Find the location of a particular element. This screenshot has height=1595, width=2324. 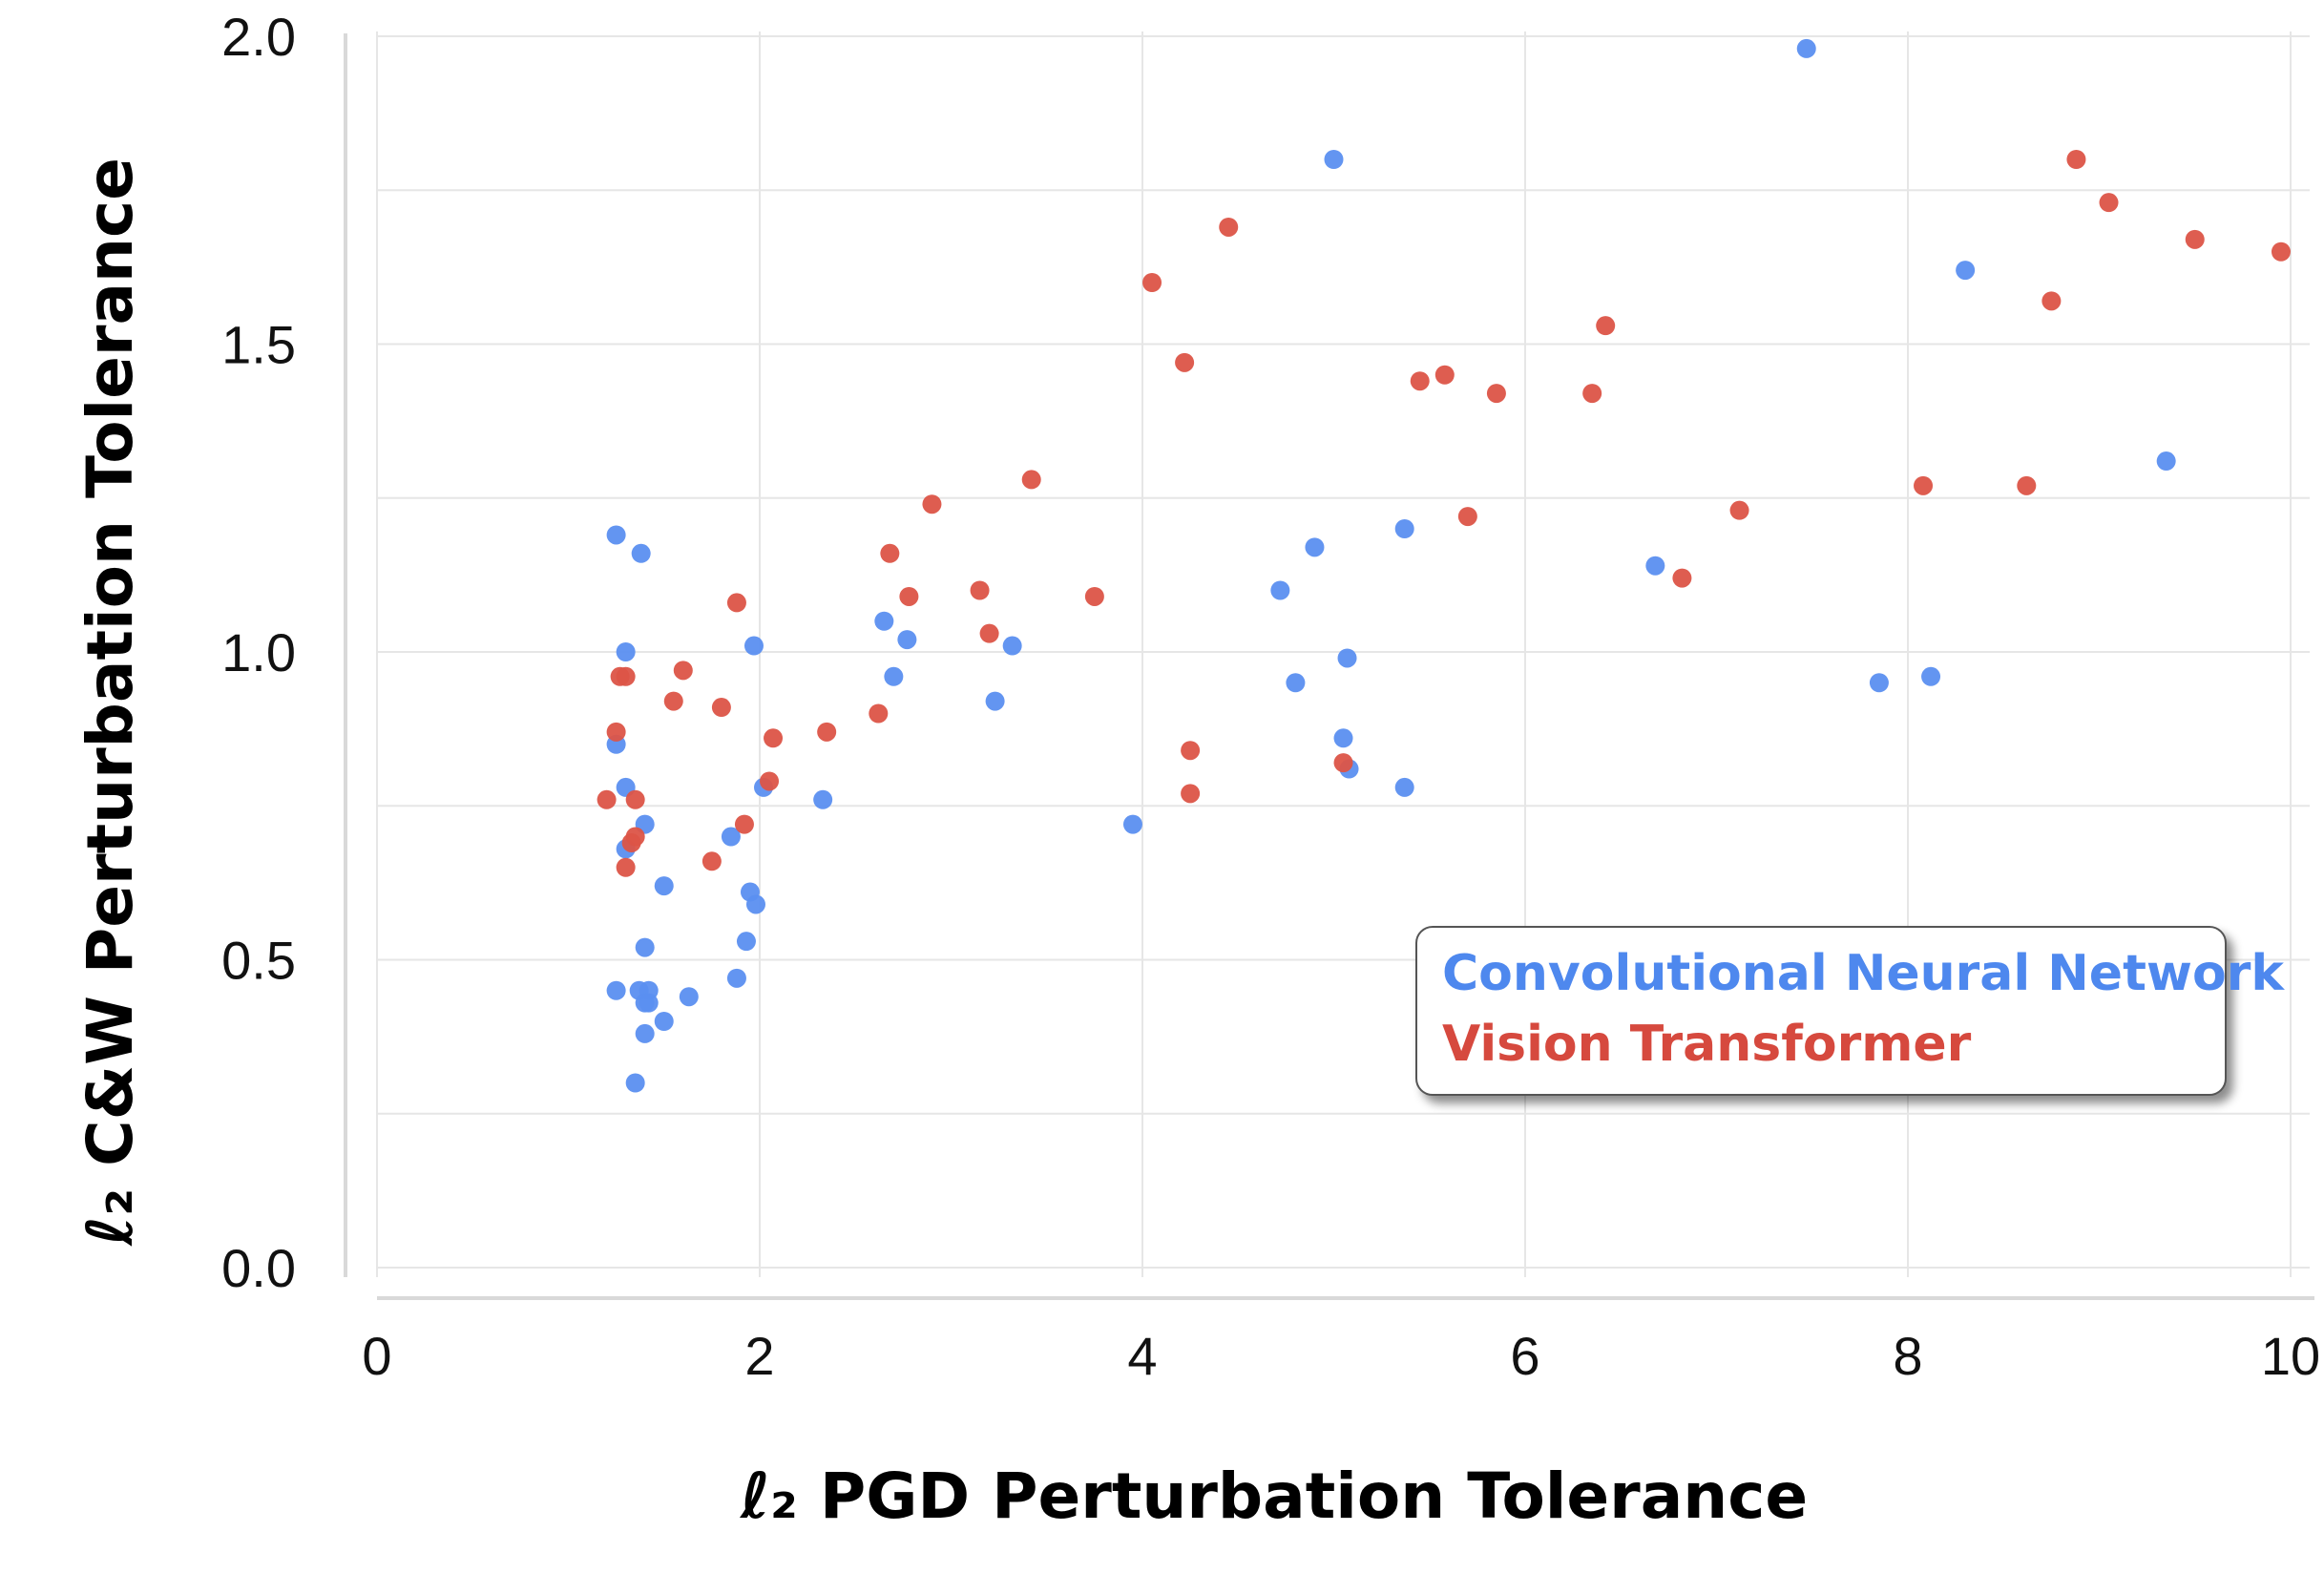

x-tick-label: 2 is located at coordinates (759, 1356).